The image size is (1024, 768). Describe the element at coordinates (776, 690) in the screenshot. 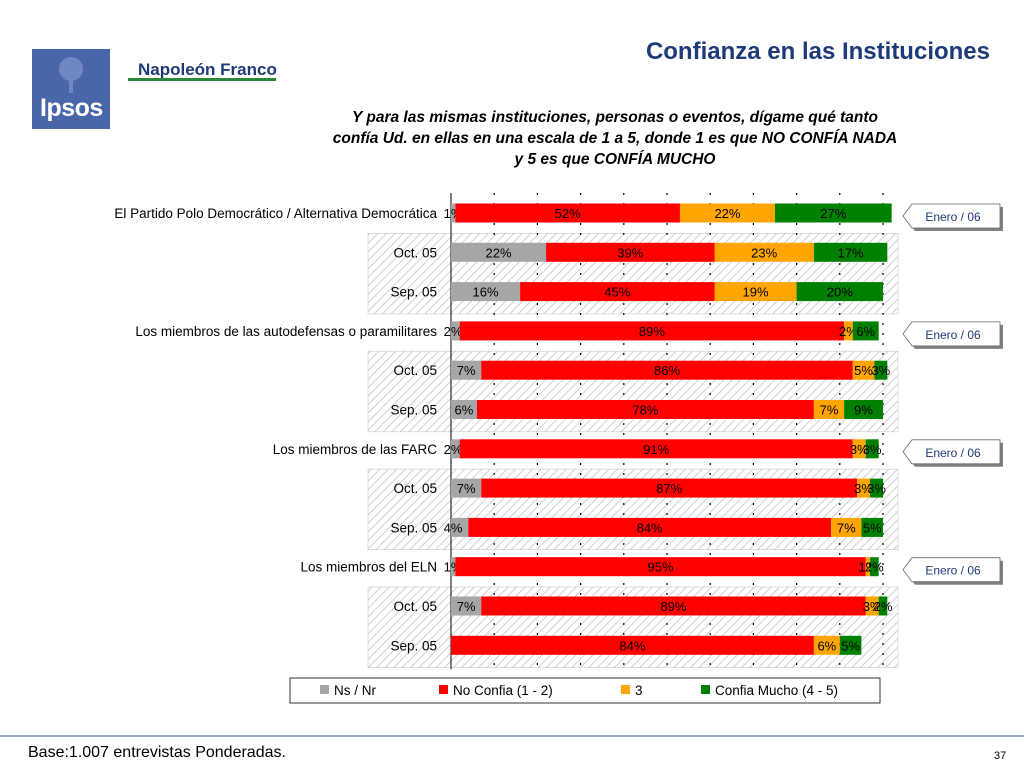

I see `legend-entry: Confia Mucho (4 - 5)` at that location.